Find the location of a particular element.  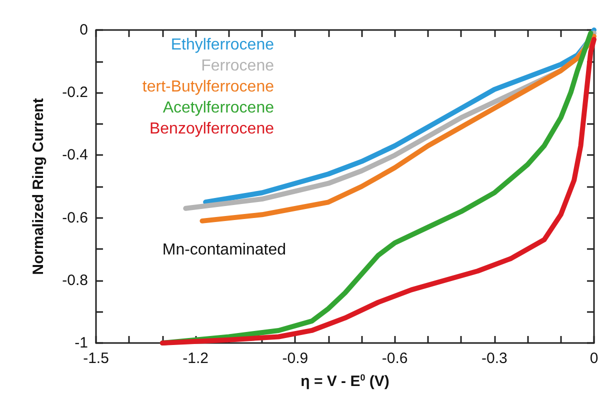

x-tick-label: 0 is located at coordinates (594, 358).